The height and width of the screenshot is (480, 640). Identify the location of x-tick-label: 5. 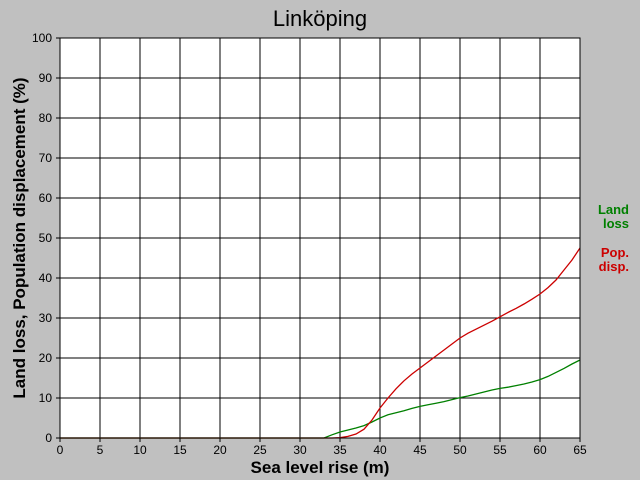
(100, 450).